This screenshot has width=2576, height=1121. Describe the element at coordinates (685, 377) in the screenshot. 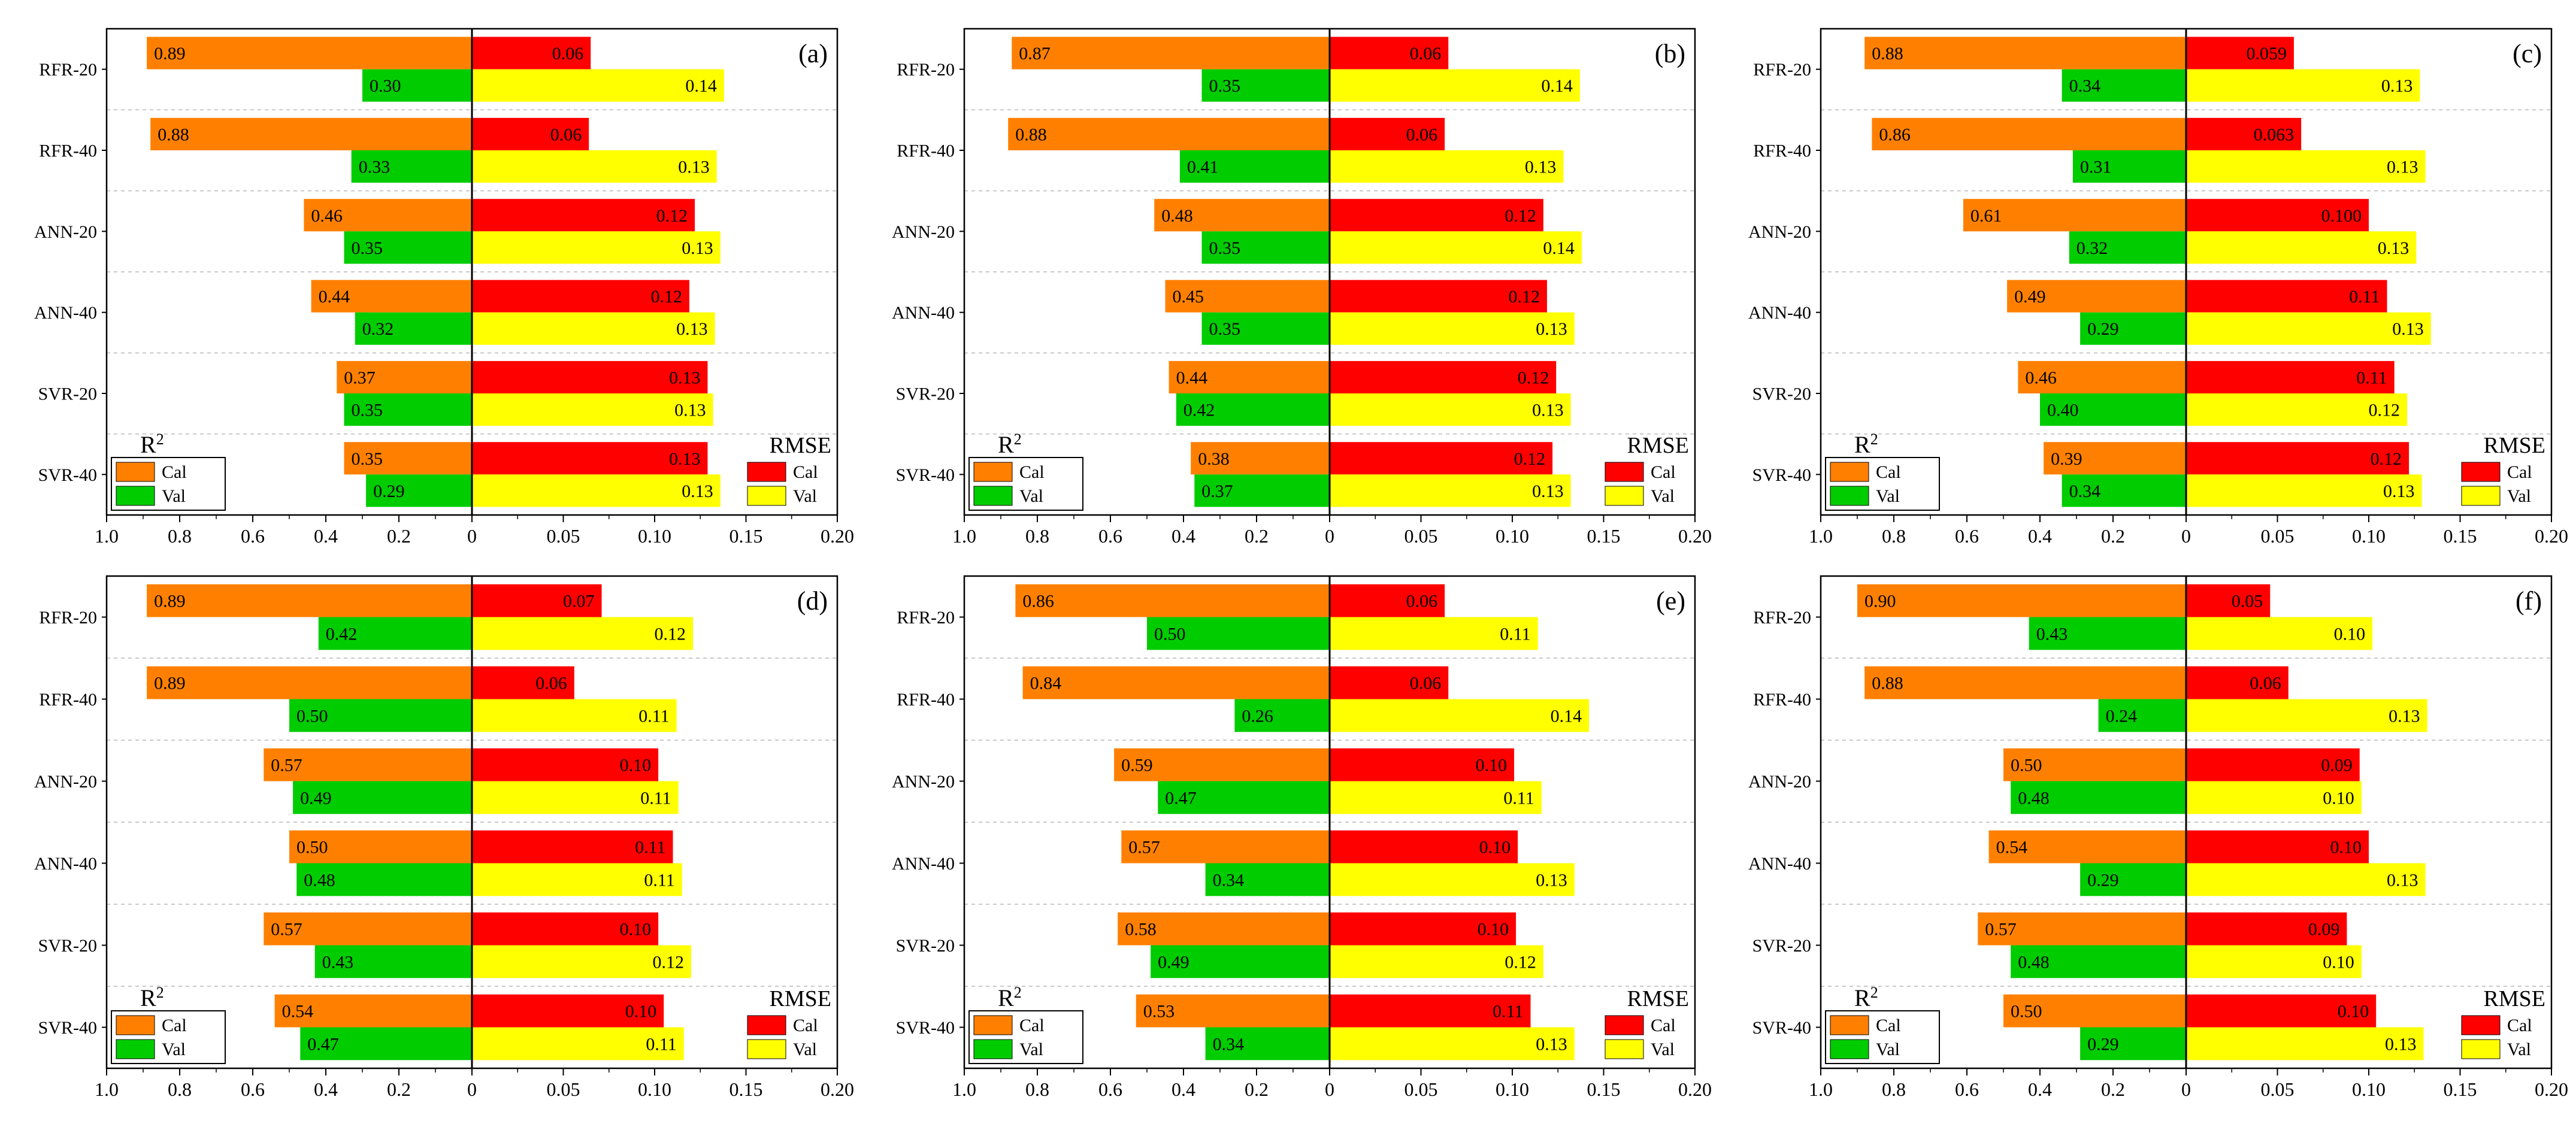

I see `rmse-cal-label: 0.13` at that location.